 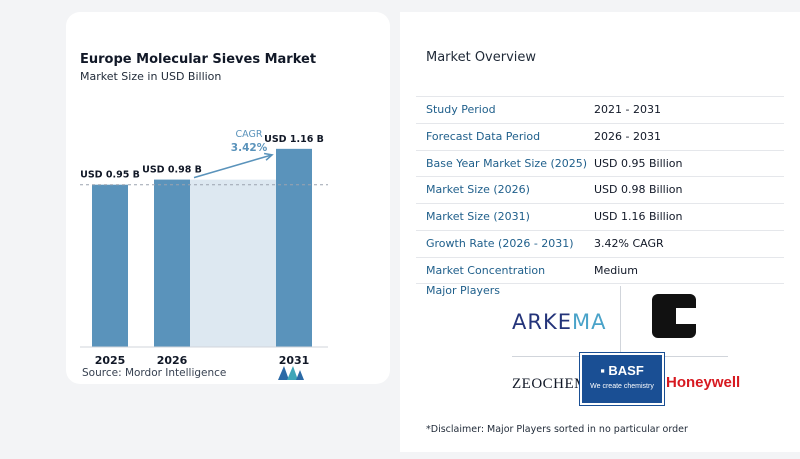 I want to click on row-label: Forecast Data Period, so click(x=483, y=136).